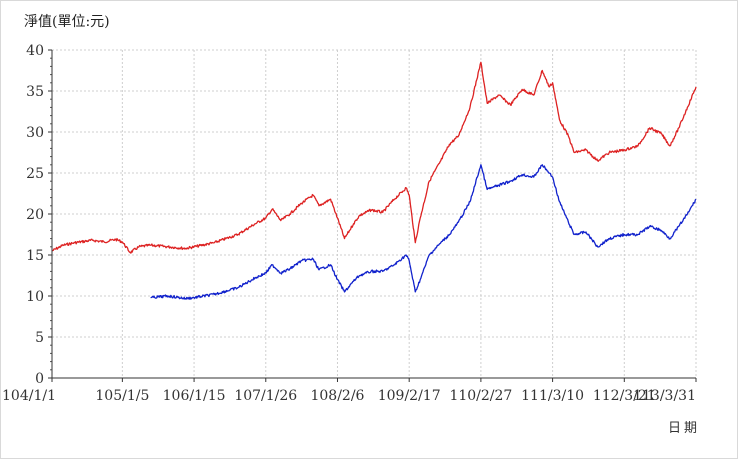  Describe the element at coordinates (664, 396) in the screenshot. I see `x-tick-label: 113/3/31` at that location.